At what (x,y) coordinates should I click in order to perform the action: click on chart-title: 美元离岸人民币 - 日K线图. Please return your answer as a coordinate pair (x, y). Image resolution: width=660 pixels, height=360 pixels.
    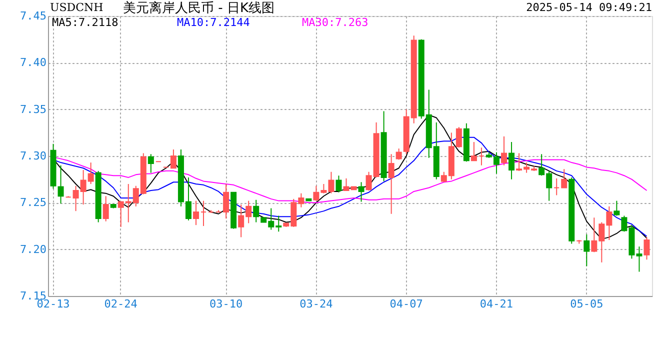
    Looking at the image, I should click on (198, 8).